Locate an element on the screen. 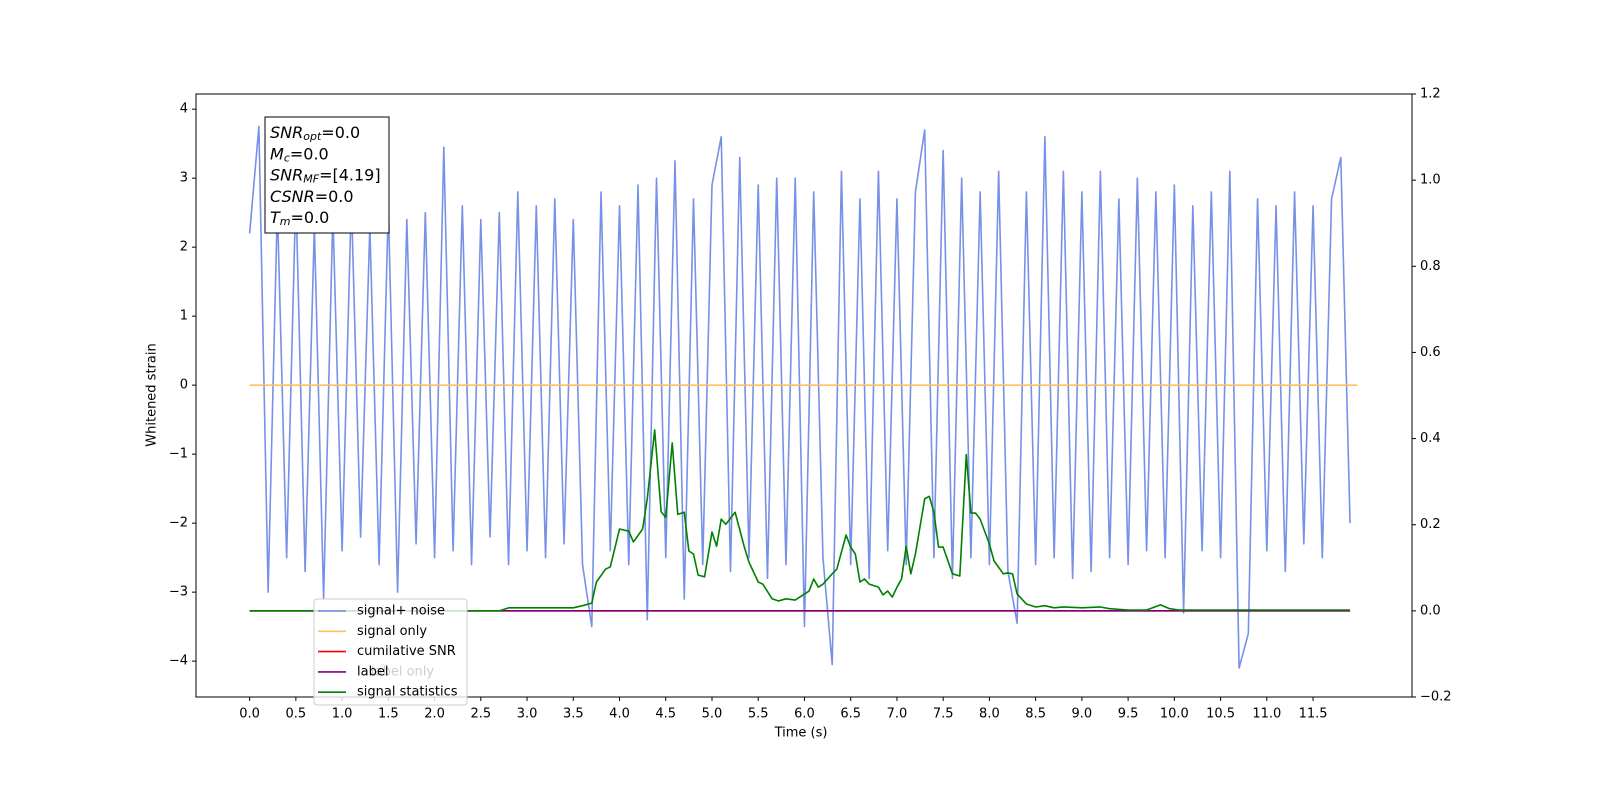  annotation: SNRMF=[4.19] is located at coordinates (325, 175).